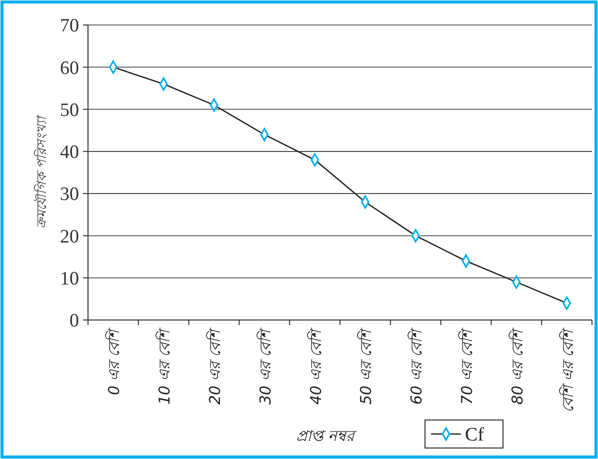 The height and width of the screenshot is (459, 598). What do you see at coordinates (74, 321) in the screenshot?
I see `y-tick-label: 0` at bounding box center [74, 321].